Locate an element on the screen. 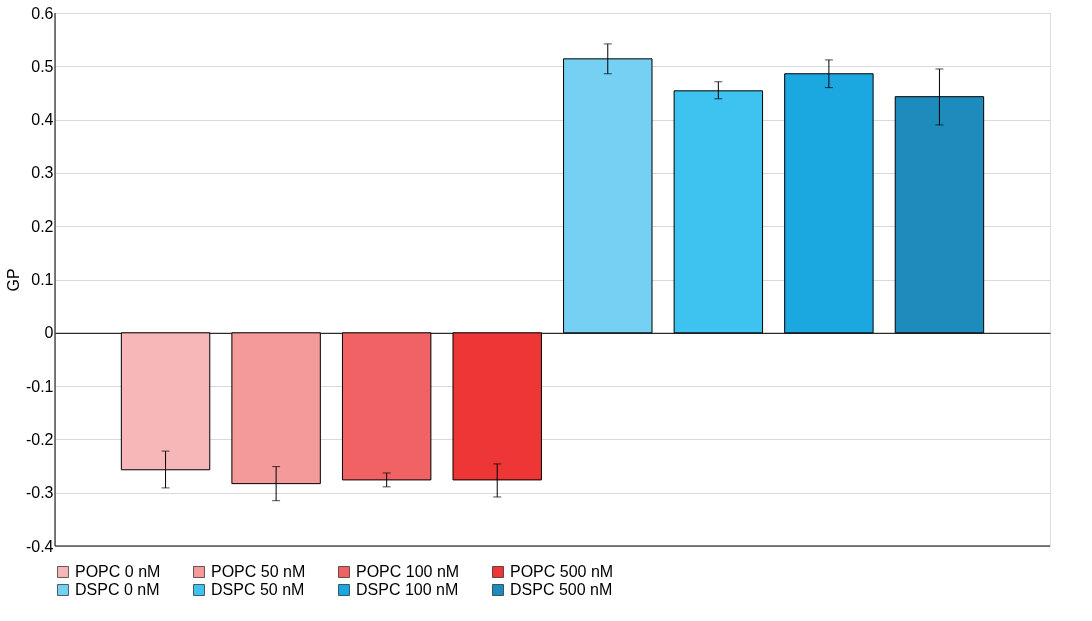 The image size is (1092, 621). y-tick-label: 0.4 is located at coordinates (42, 120).